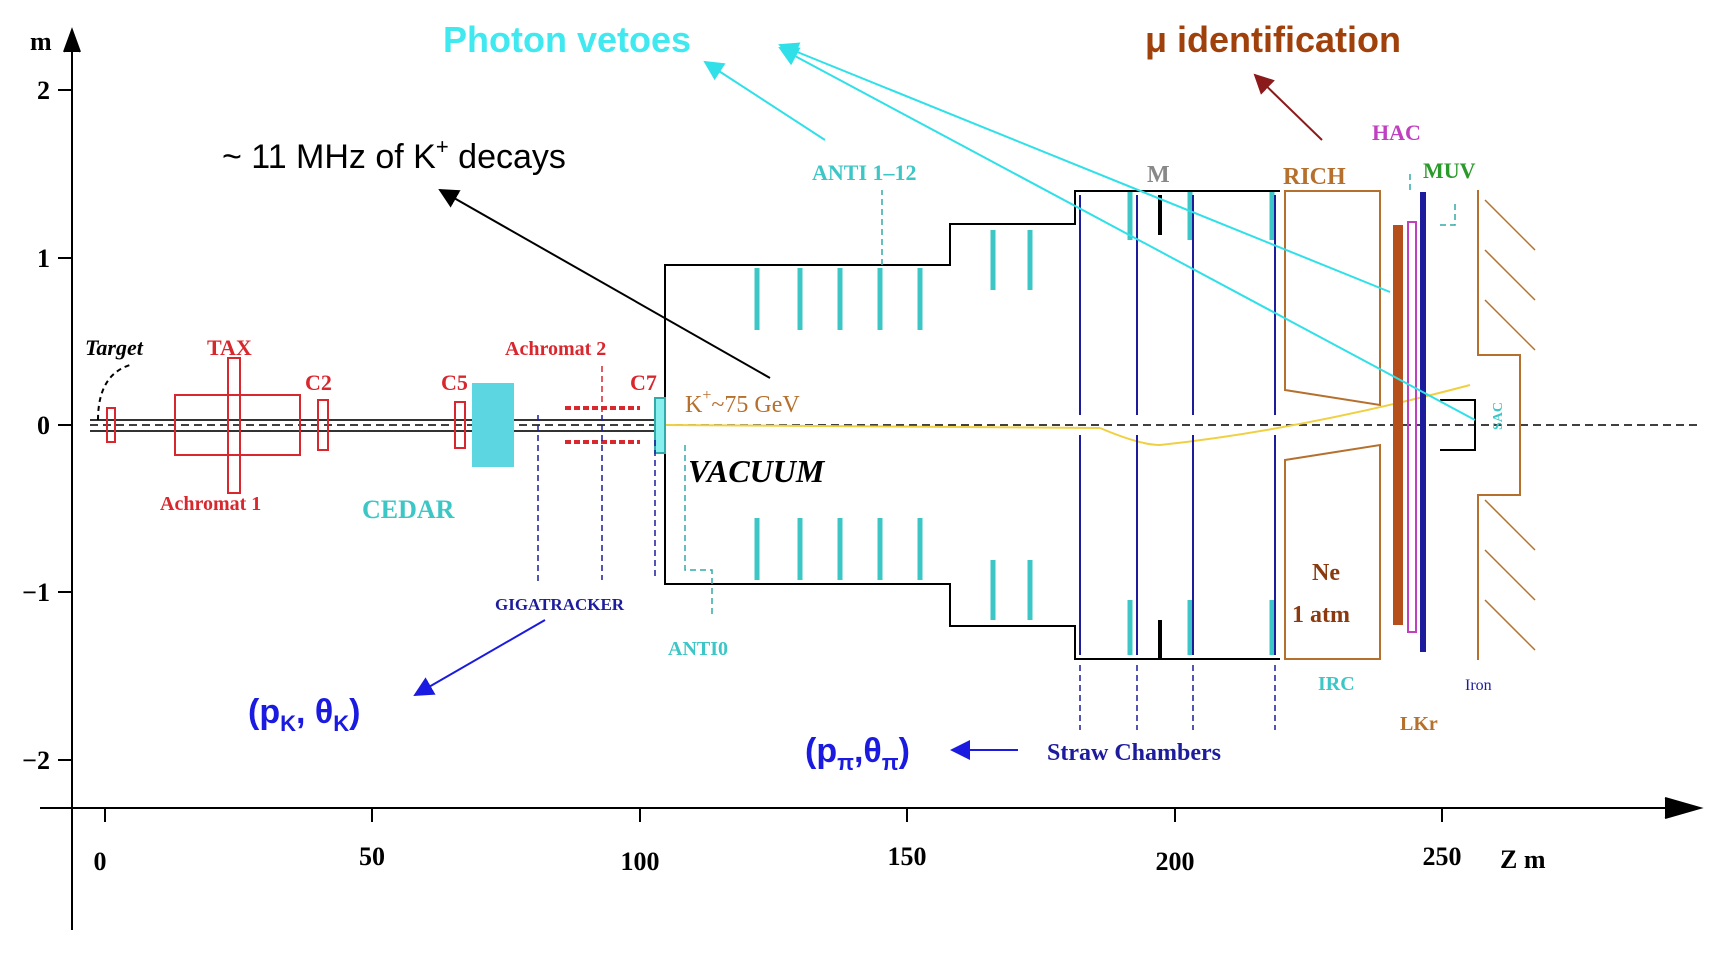  I want to click on label: Ne, so click(1326, 573).